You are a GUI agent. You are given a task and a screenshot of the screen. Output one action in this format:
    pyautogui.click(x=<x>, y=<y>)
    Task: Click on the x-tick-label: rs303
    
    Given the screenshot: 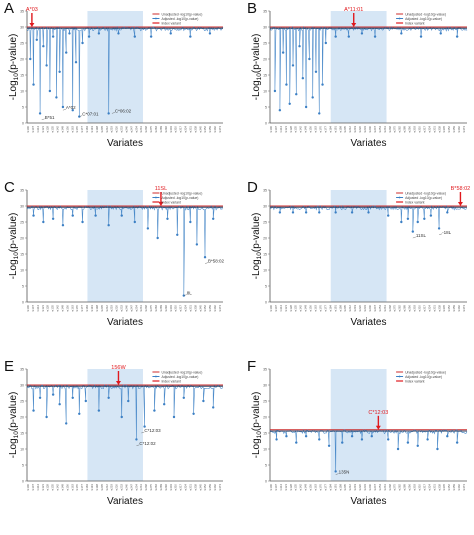 What is the action you would take?
    pyautogui.click(x=171, y=487)
    